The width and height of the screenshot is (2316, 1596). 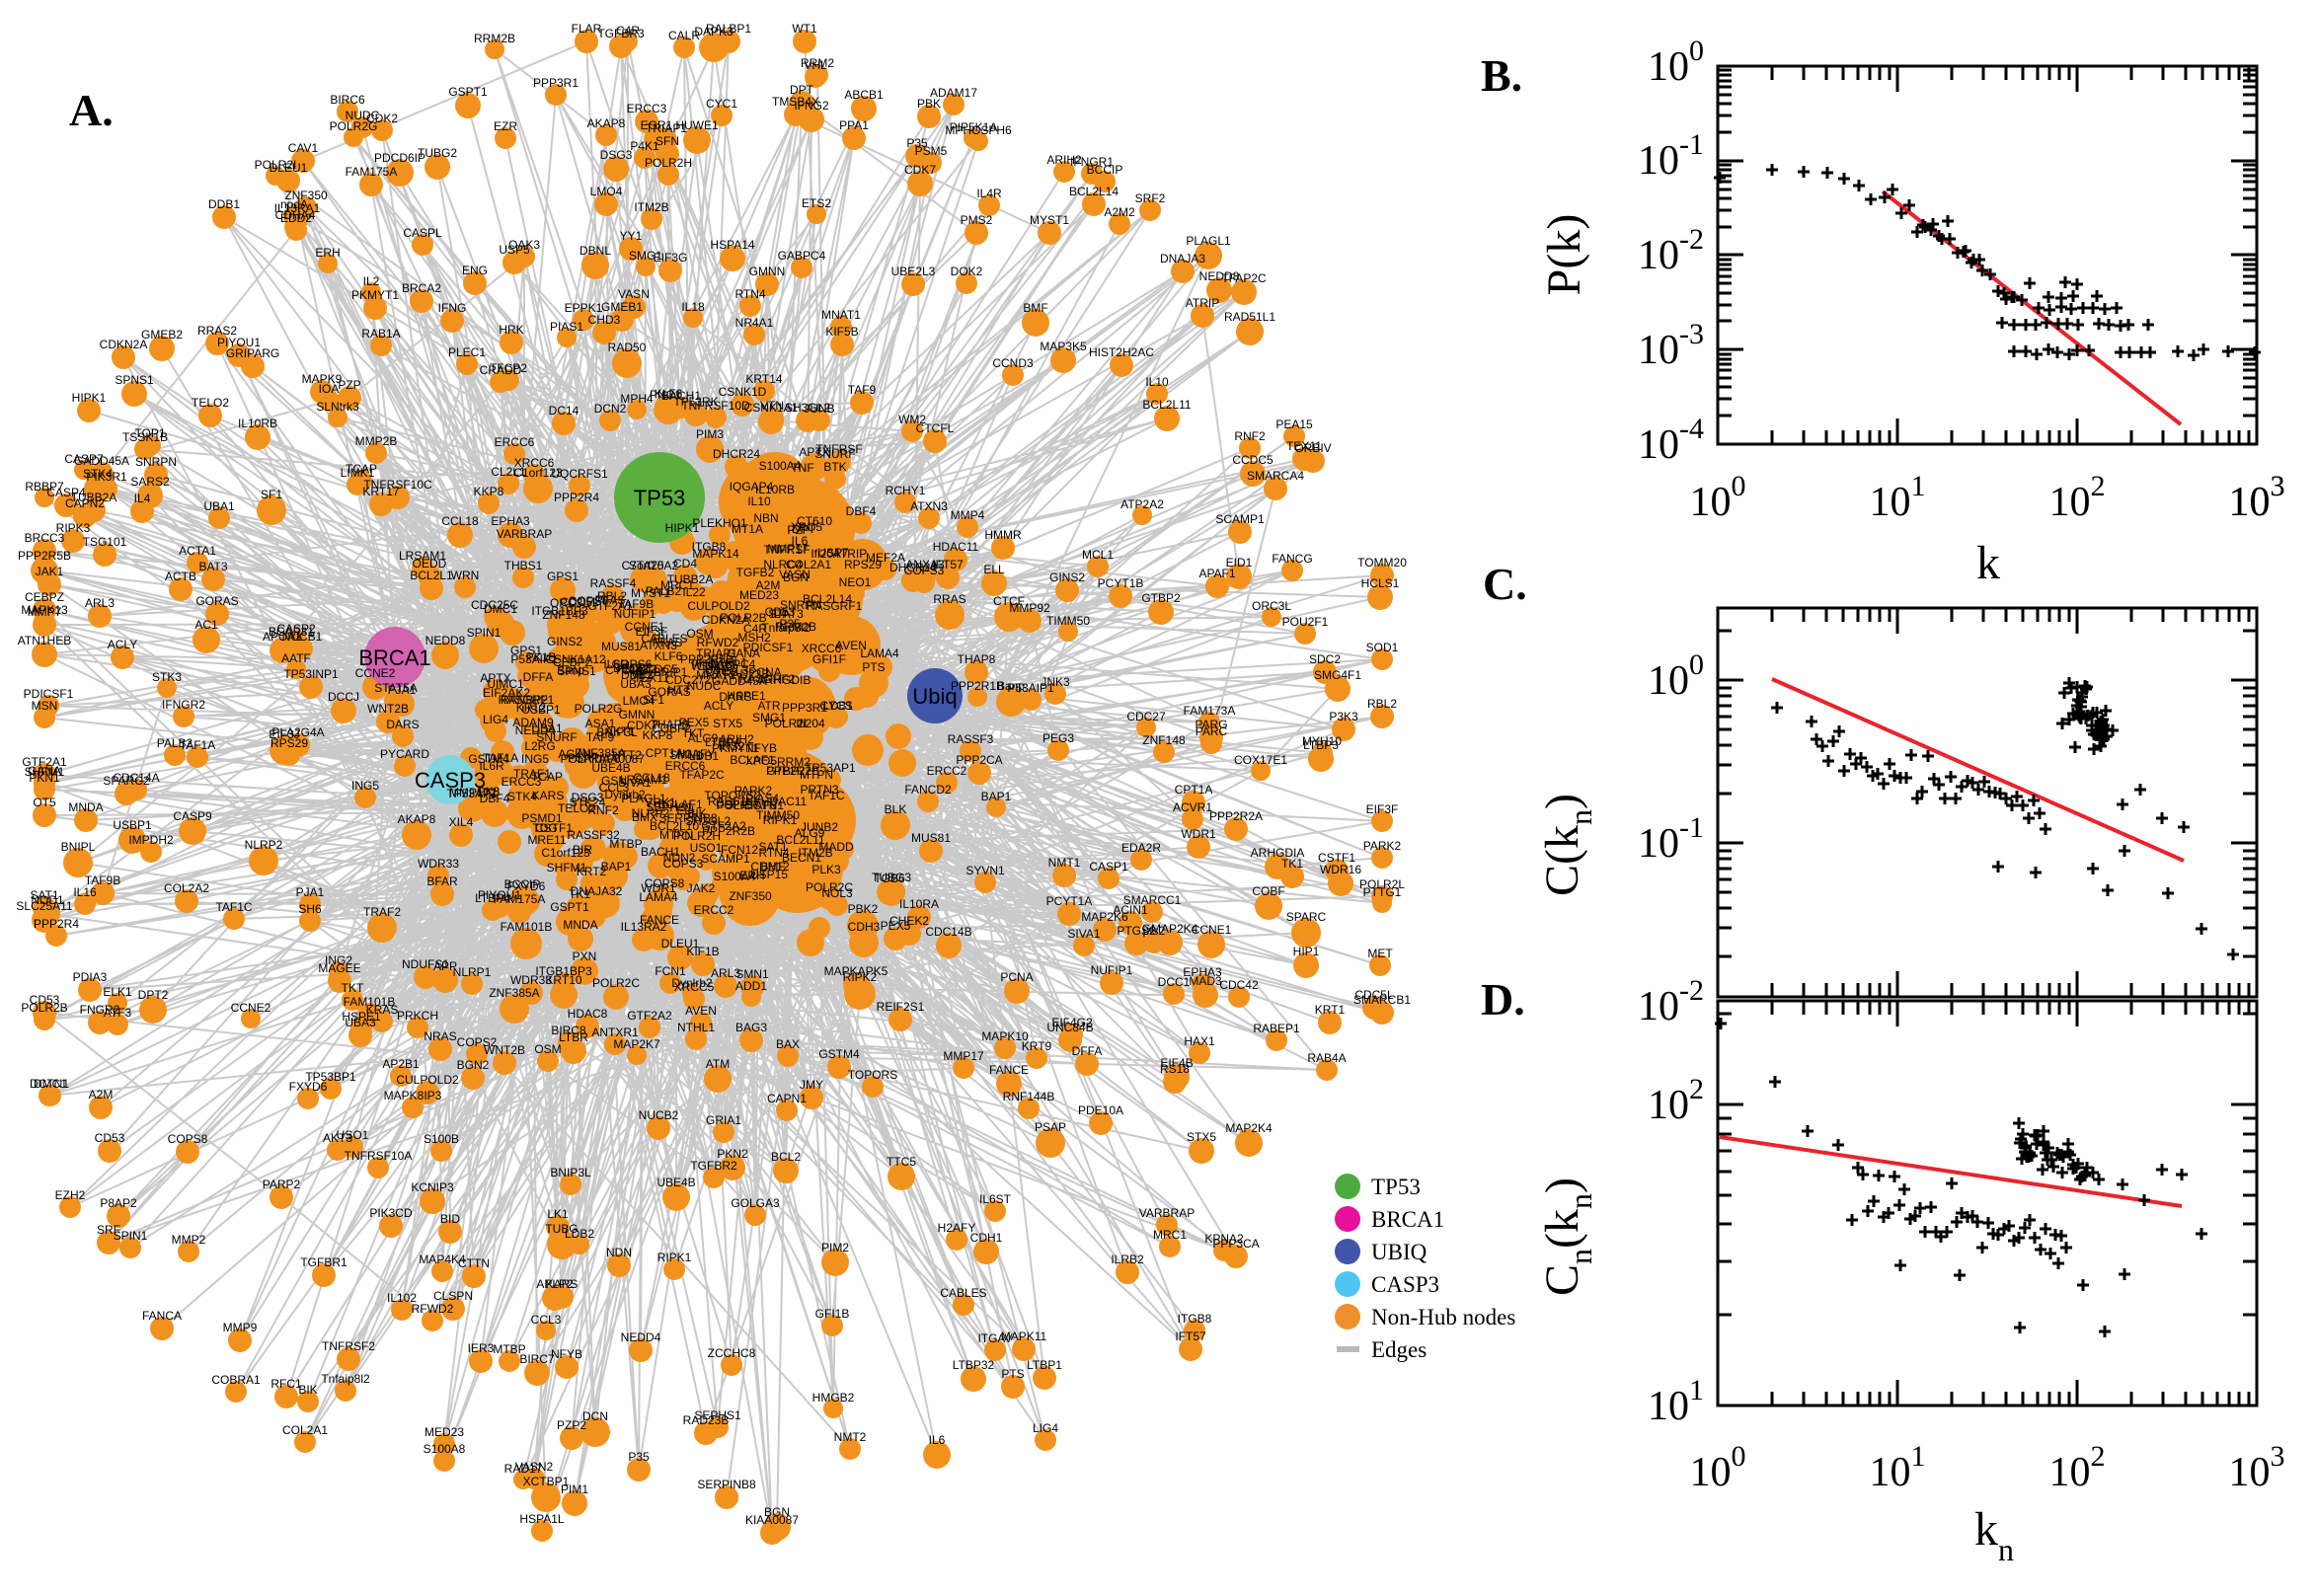 I want to click on svg-text: IL4, so click(x=143, y=498).